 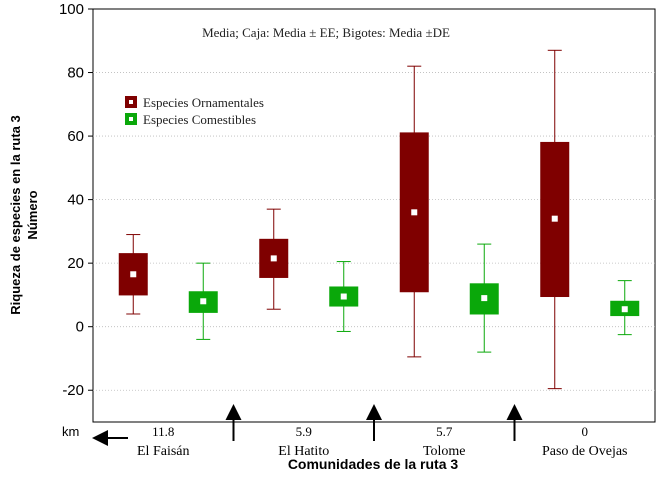 I want to click on y-tick-label: 80, so click(x=75, y=73).